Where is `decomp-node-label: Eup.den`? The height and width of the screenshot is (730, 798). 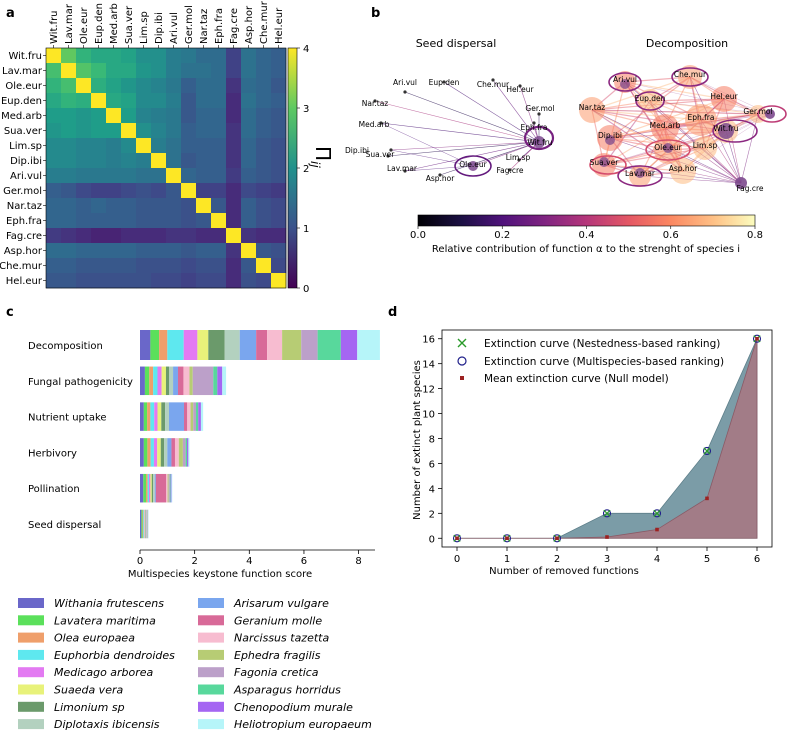
decomp-node-label: Eup.den is located at coordinates (650, 98).